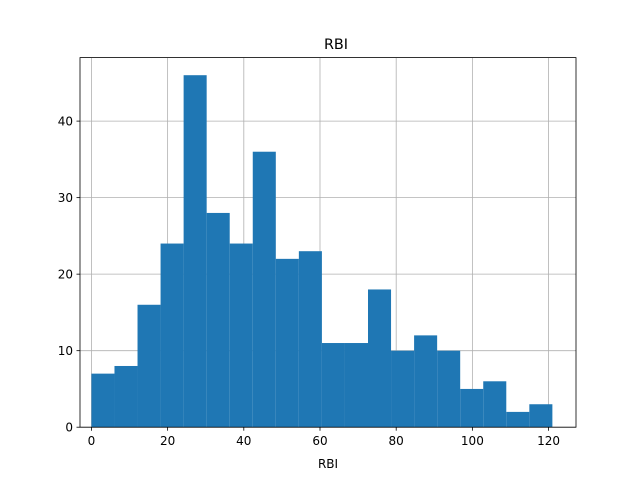  What do you see at coordinates (548, 441) in the screenshot?
I see `x-tick-label: 120` at bounding box center [548, 441].